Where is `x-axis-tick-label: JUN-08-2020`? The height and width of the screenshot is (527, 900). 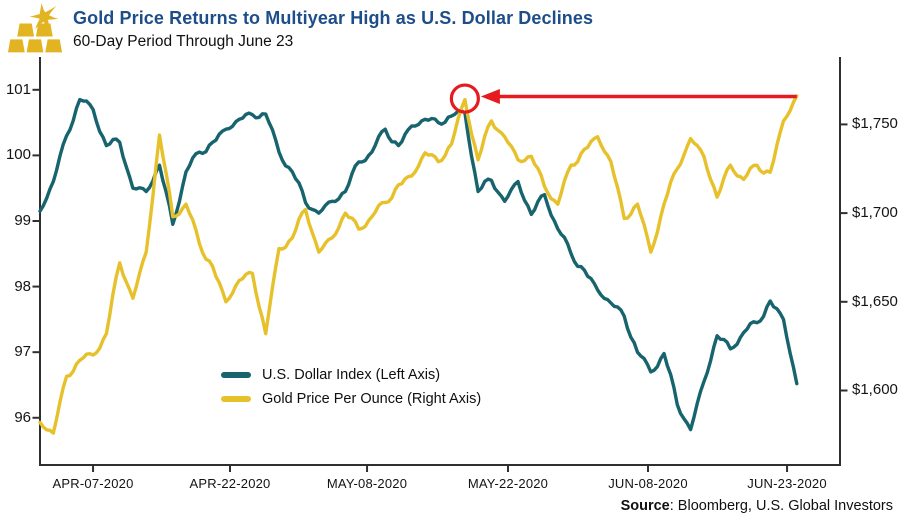 x-axis-tick-label: JUN-08-2020 is located at coordinates (648, 483).